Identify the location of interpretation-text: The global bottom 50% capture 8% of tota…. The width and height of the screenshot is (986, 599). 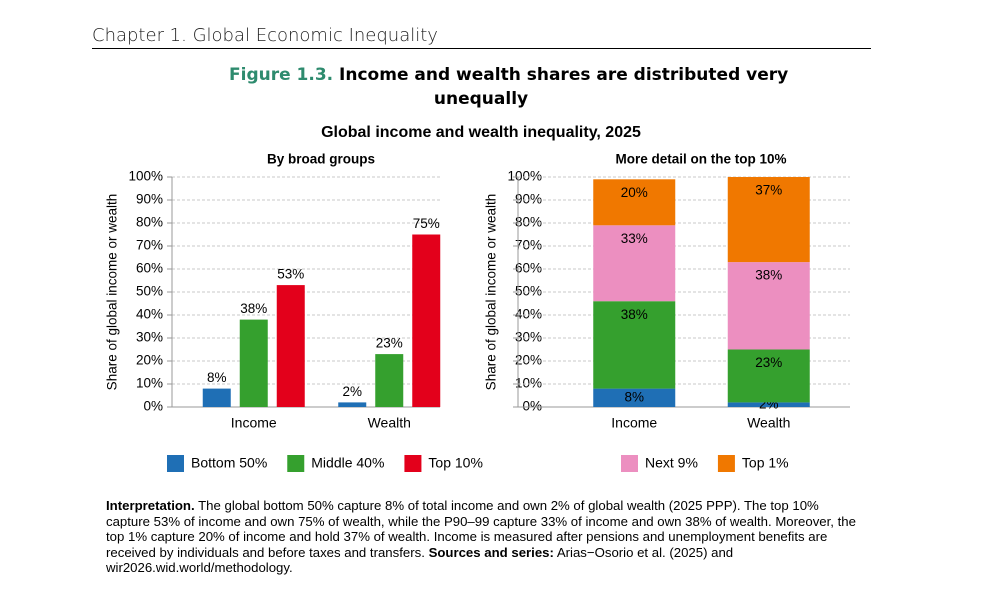
(481, 529).